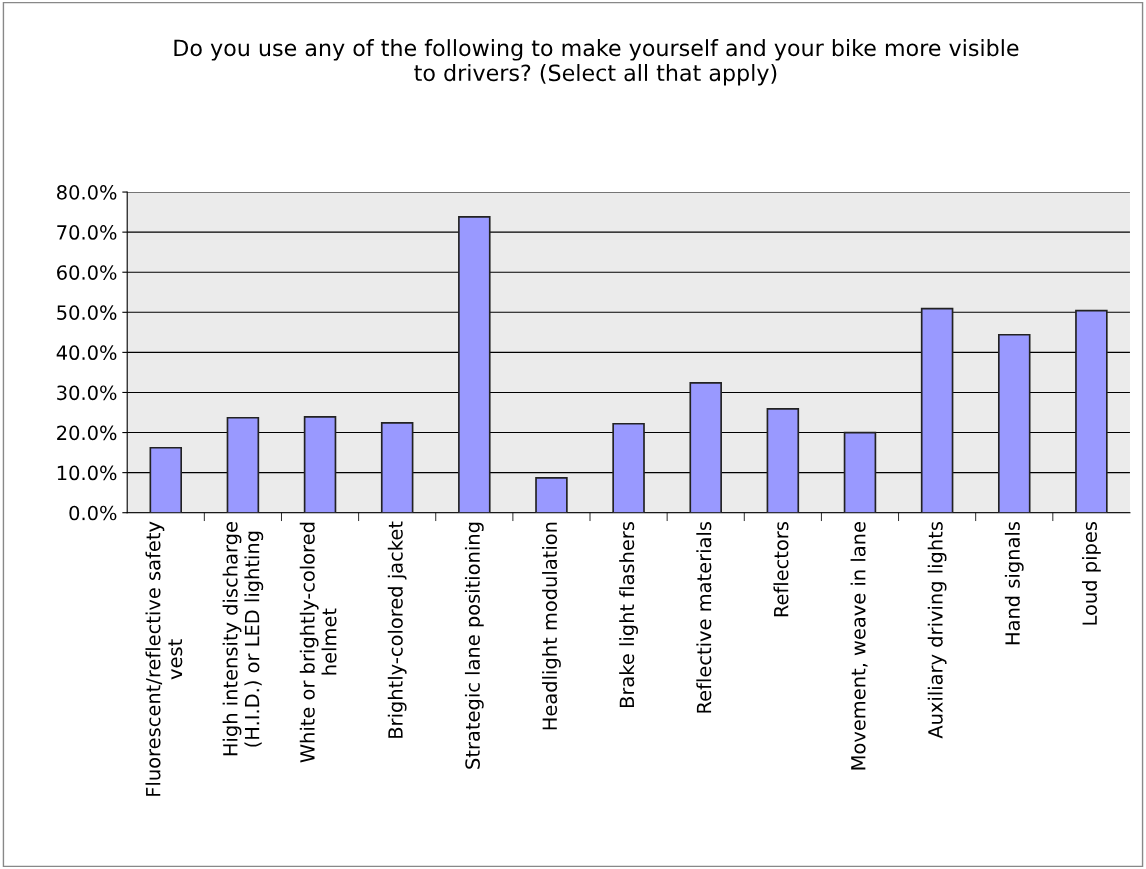 The image size is (1146, 869). I want to click on y-tick-label: 20.0%, so click(87, 433).